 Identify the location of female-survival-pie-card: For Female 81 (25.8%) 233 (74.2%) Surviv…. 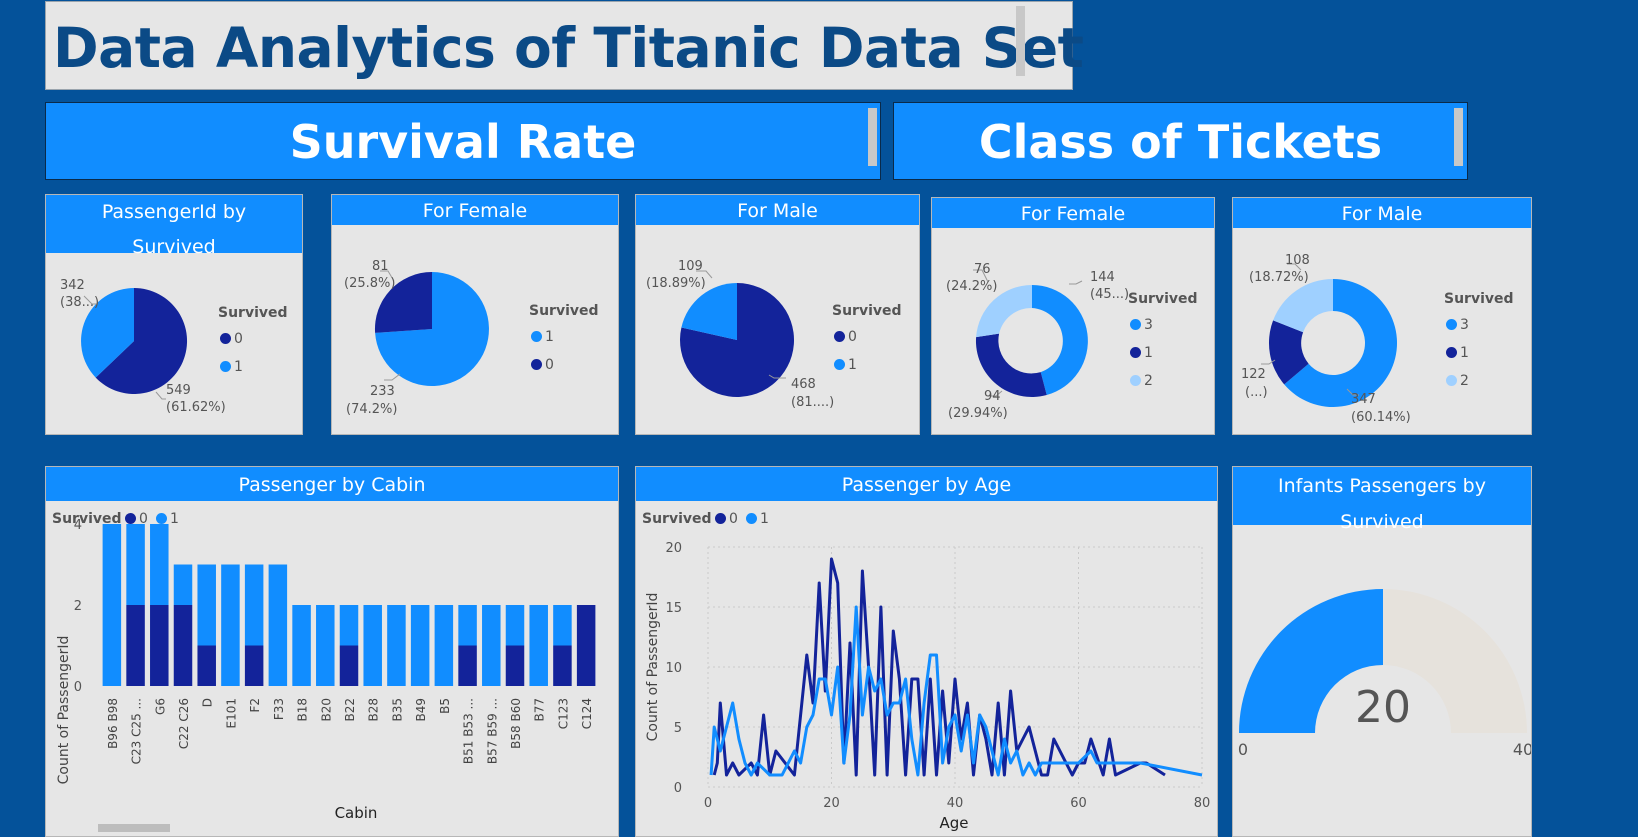
(475, 314).